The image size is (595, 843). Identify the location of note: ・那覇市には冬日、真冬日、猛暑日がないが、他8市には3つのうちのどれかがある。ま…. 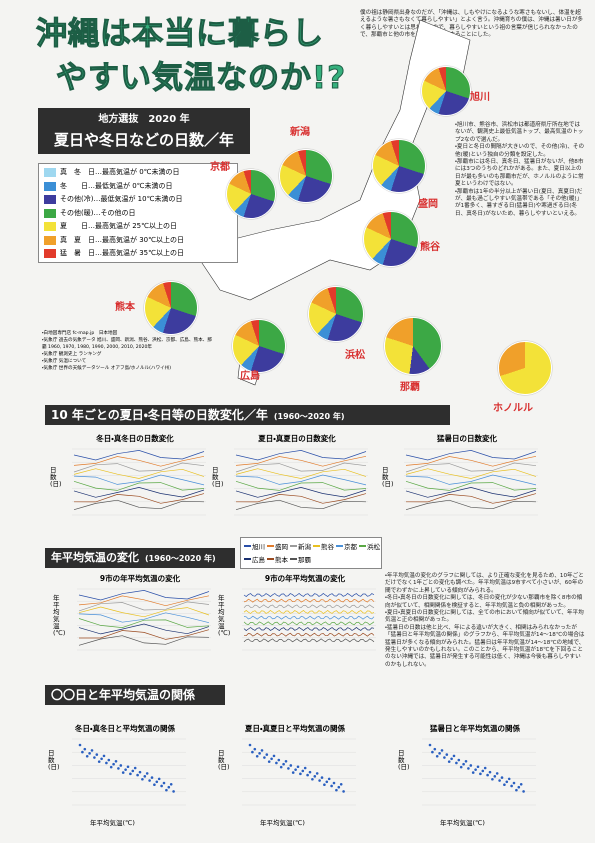
(519, 173).